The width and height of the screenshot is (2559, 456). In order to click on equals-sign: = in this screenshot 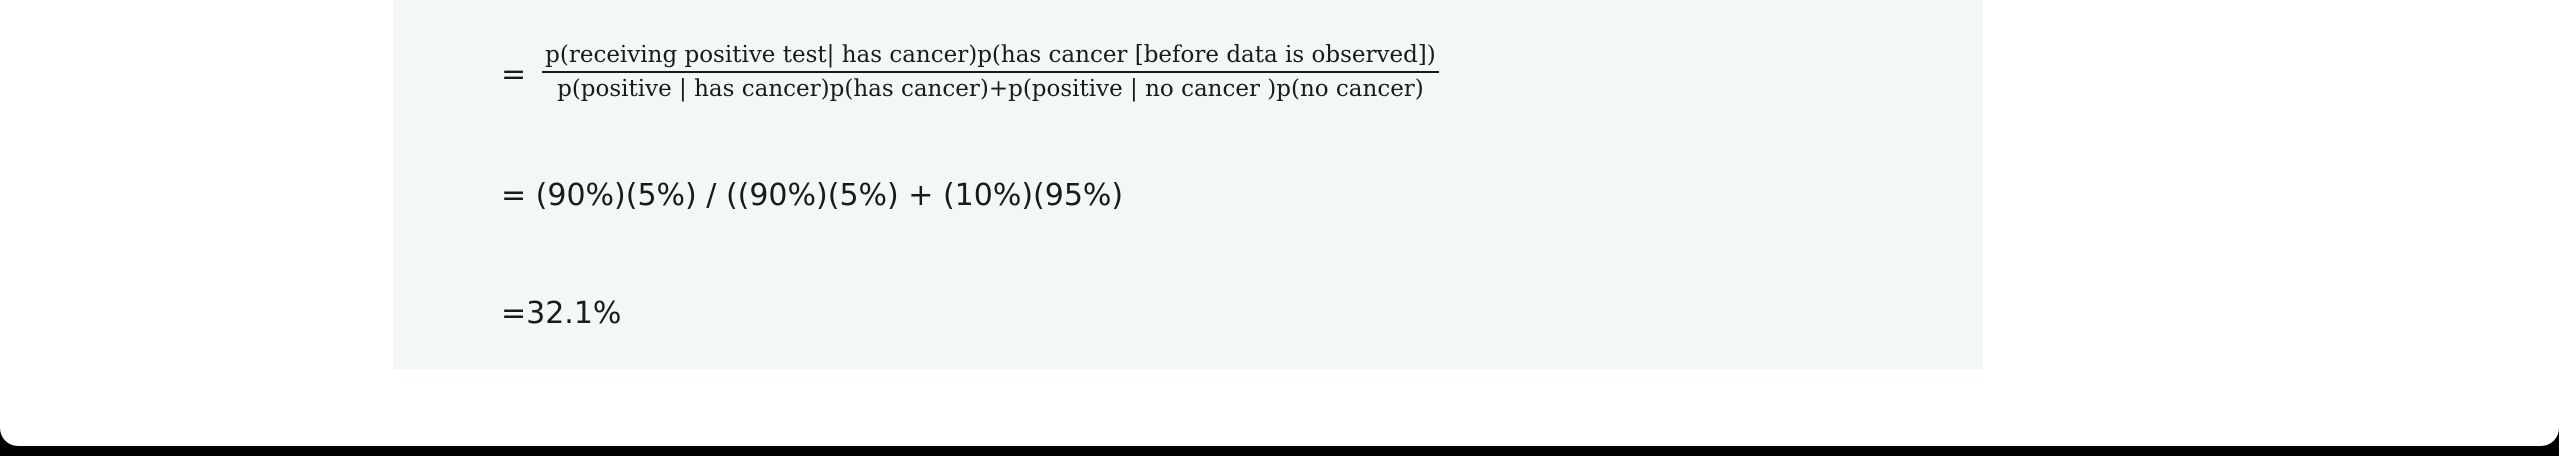, I will do `click(514, 74)`.